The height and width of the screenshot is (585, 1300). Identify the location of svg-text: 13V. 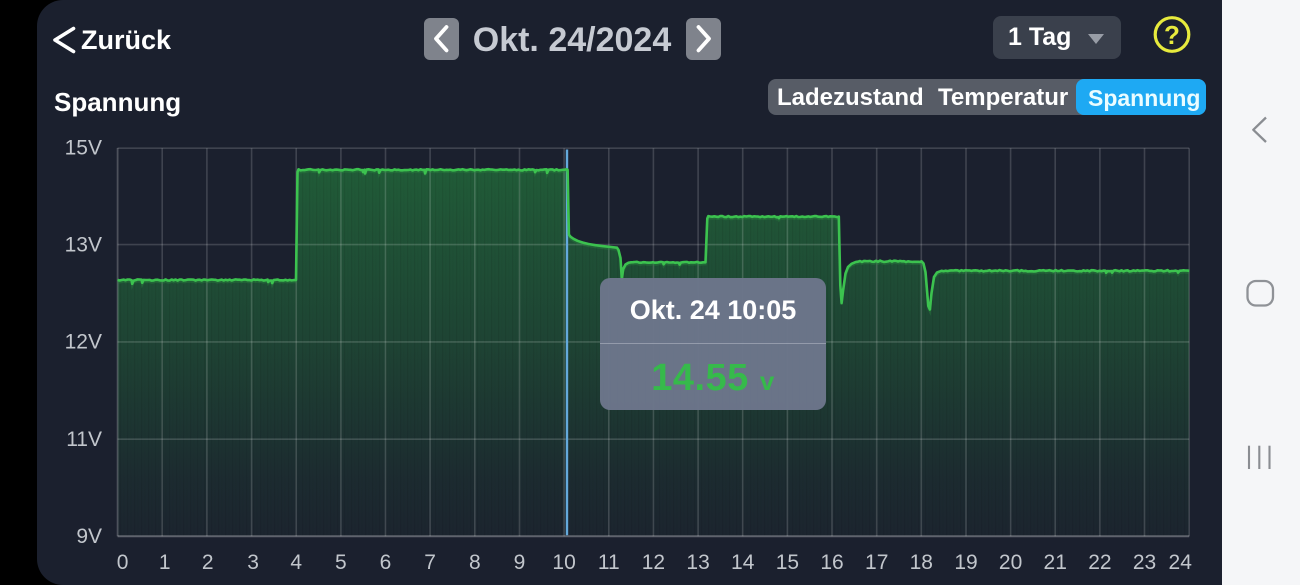
(83, 244).